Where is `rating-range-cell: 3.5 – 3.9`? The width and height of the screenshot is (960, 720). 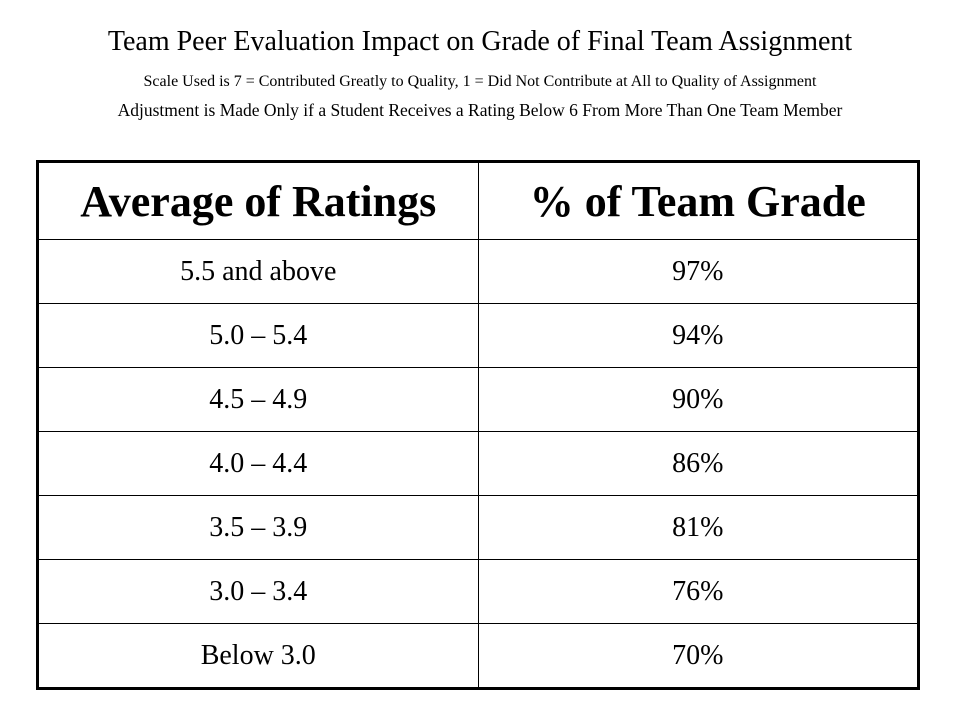
rating-range-cell: 3.5 – 3.9 is located at coordinates (258, 527).